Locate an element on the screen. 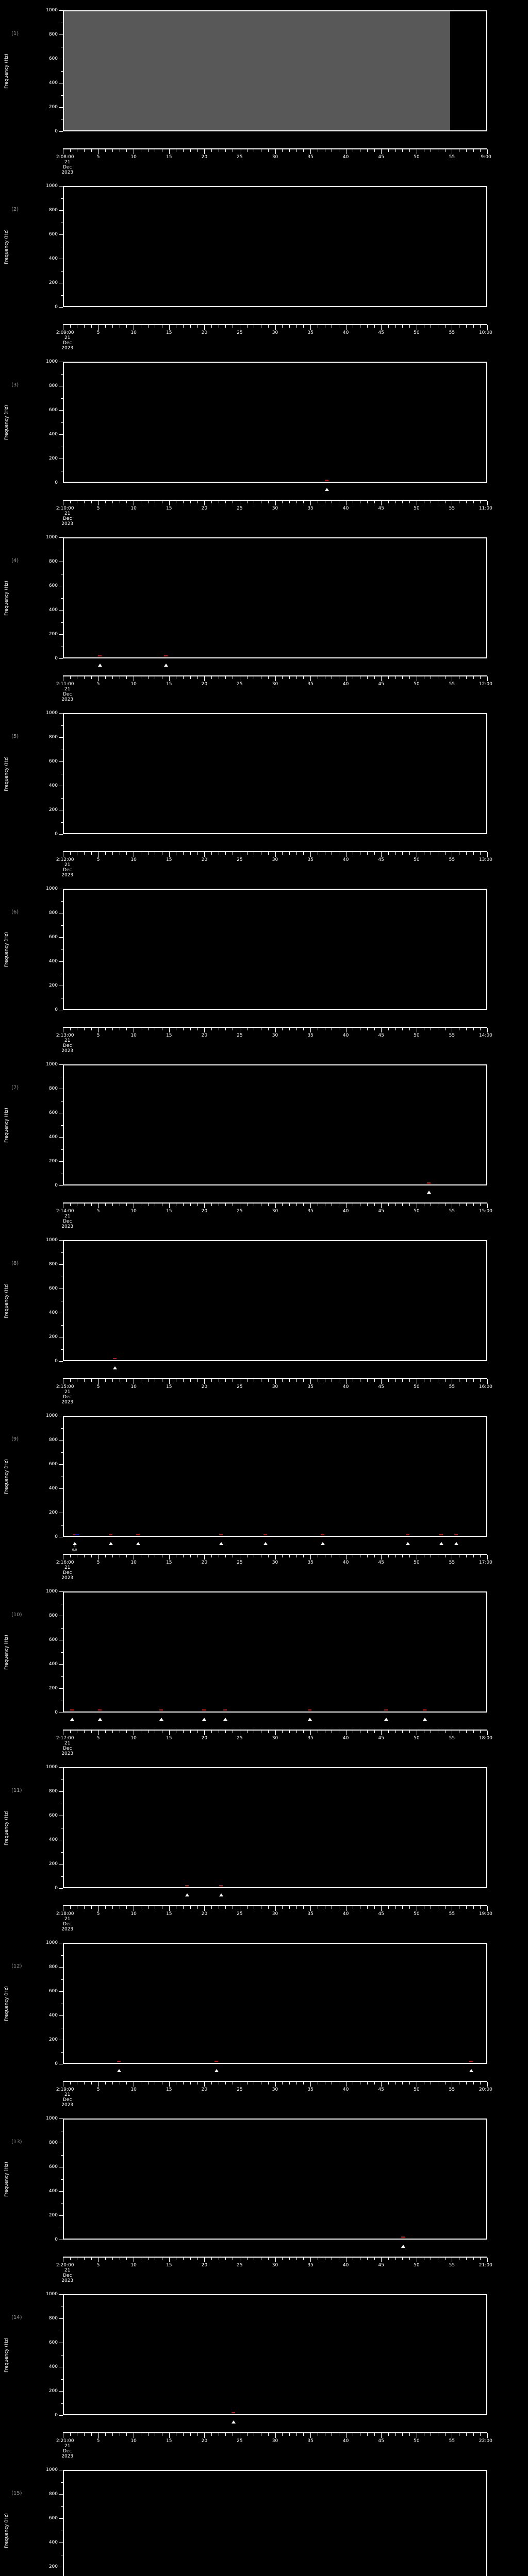 The width and height of the screenshot is (528, 2576). x-tick-label: 45 is located at coordinates (381, 2089).